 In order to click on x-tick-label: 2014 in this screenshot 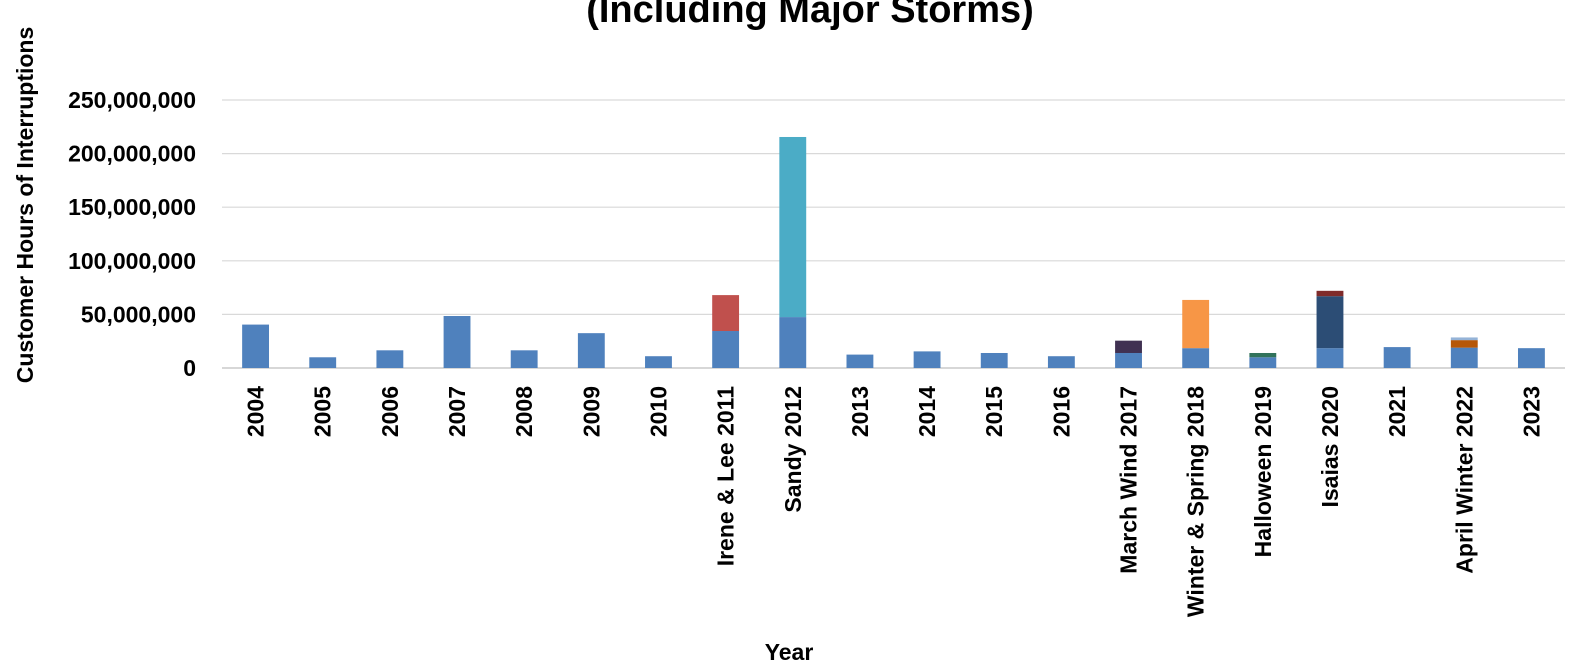, I will do `click(927, 411)`.